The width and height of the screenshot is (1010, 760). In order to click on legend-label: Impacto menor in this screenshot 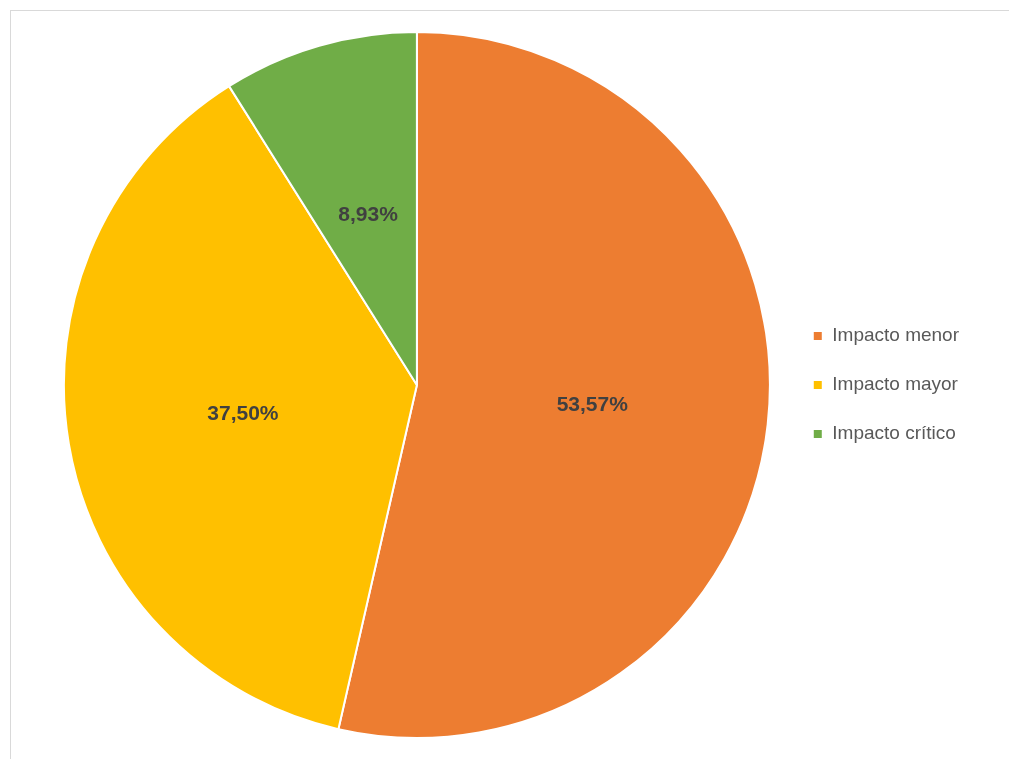, I will do `click(896, 335)`.